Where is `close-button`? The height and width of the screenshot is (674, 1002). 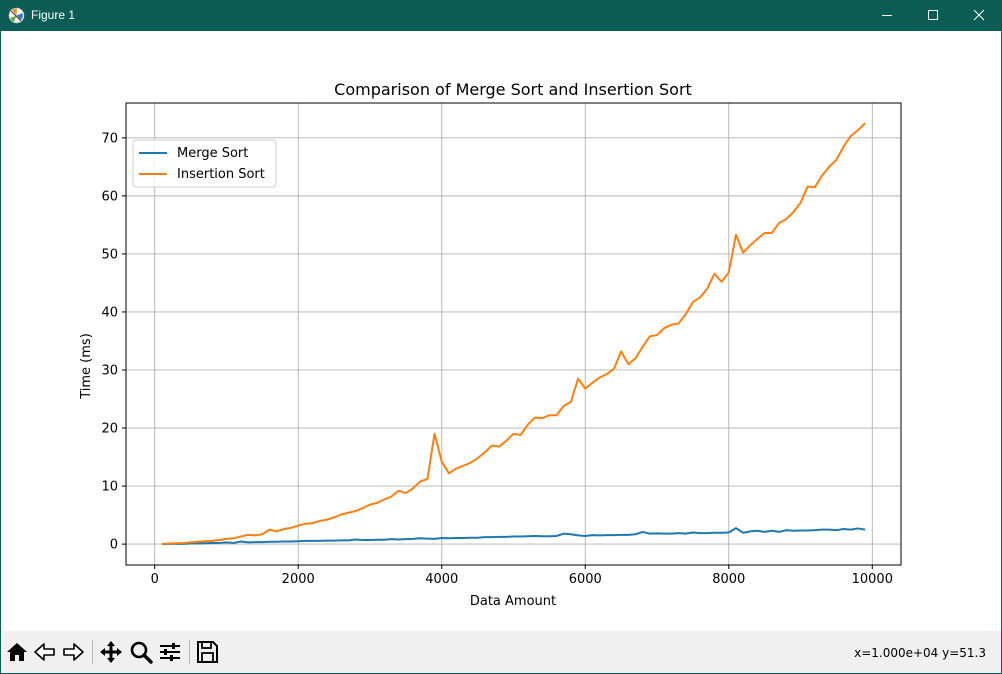
close-button is located at coordinates (979, 15).